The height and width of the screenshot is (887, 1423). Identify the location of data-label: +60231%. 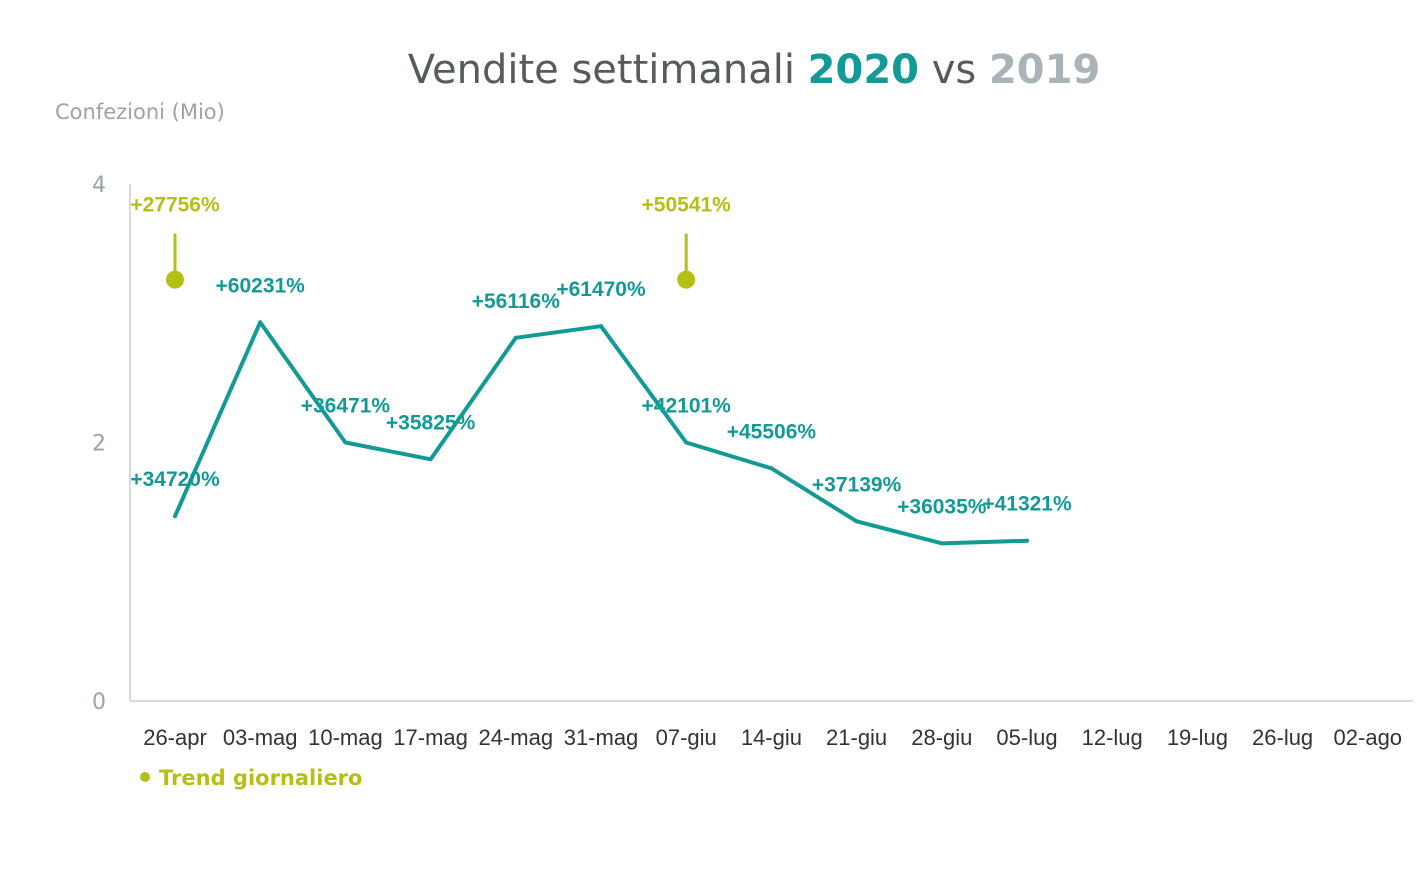
(261, 285).